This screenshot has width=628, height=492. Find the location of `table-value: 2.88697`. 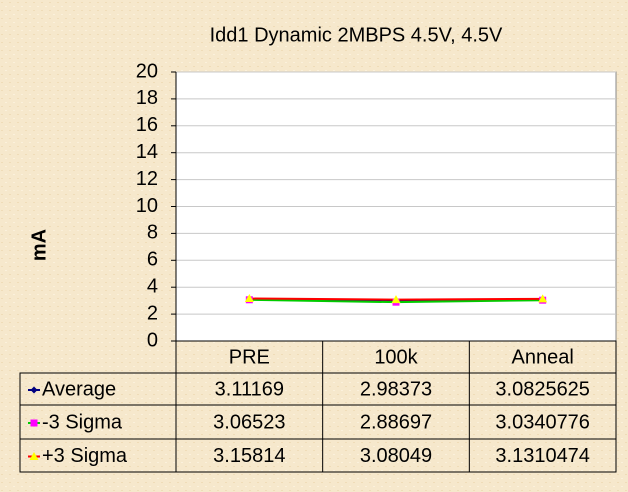

table-value: 2.88697 is located at coordinates (396, 422).